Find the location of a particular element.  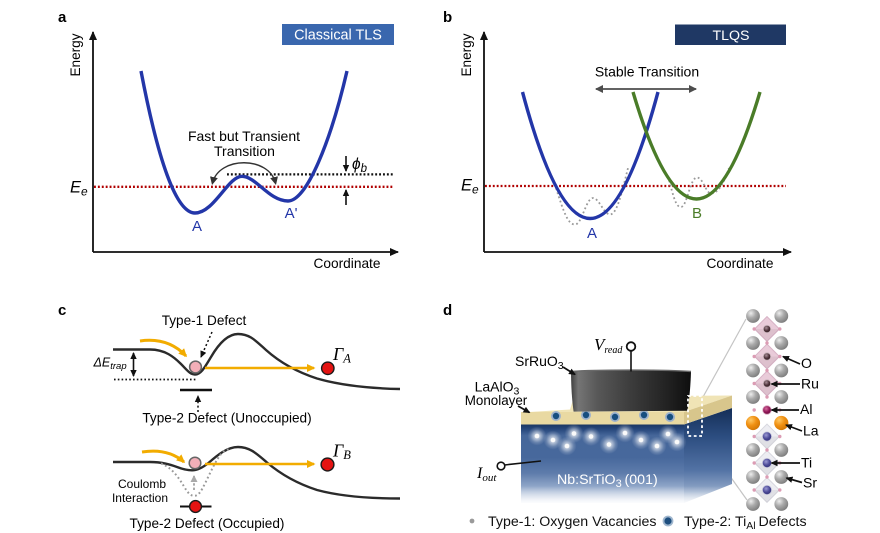

svg-text: Coulomb is located at coordinates (142, 484).